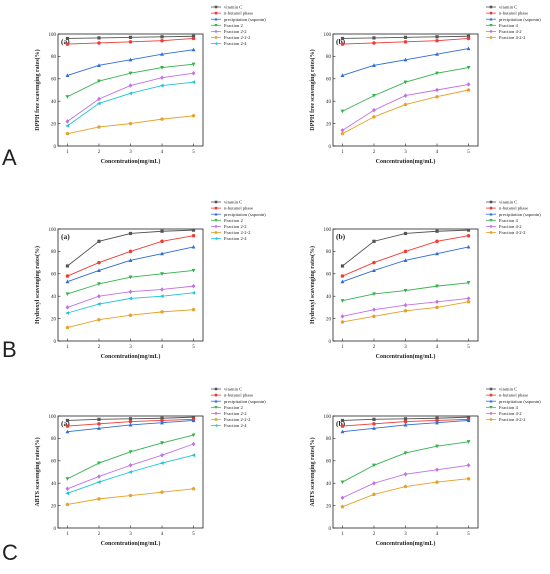 The height and width of the screenshot is (574, 550). I want to click on y-tick-label: 80, so click(54, 252).